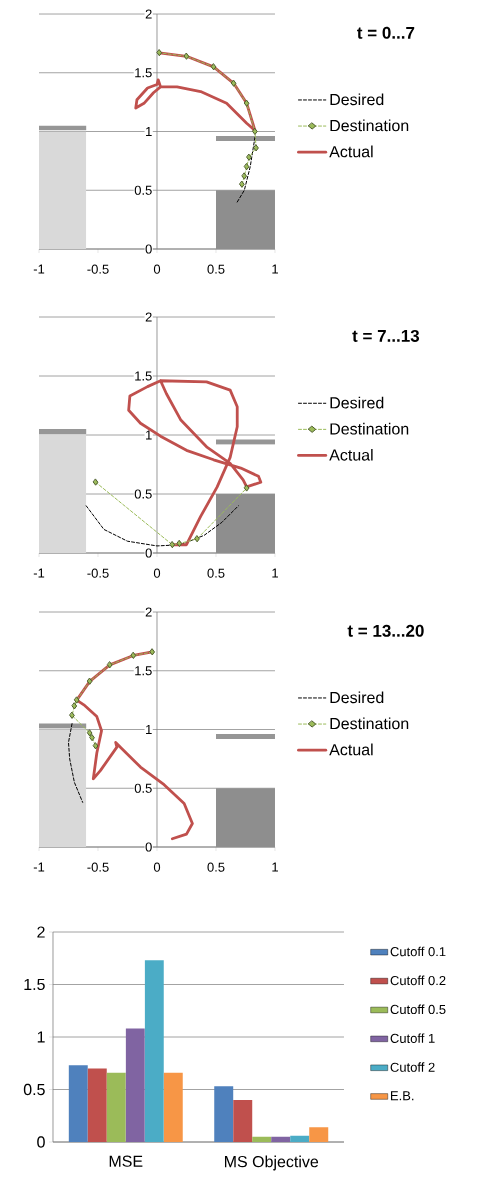  I want to click on legend-label: Cutoff 1, so click(412, 1038).